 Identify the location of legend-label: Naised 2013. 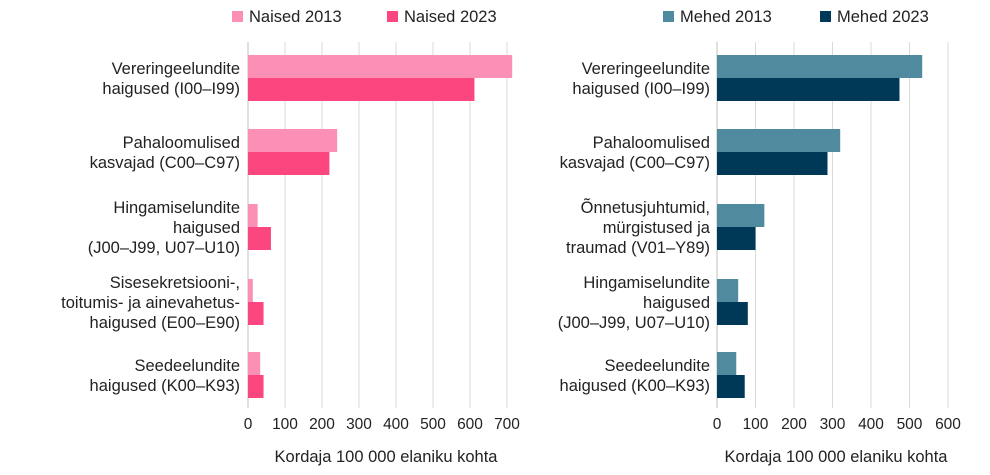
(295, 17).